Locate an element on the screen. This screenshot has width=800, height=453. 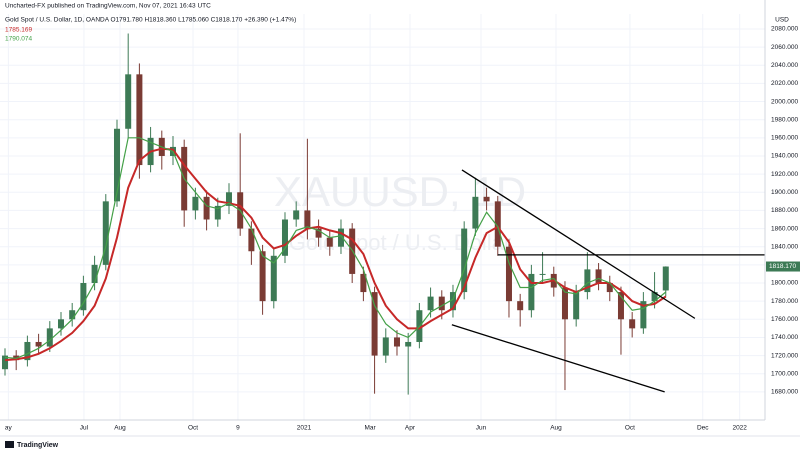
last-price-tag is located at coordinates (783, 266).